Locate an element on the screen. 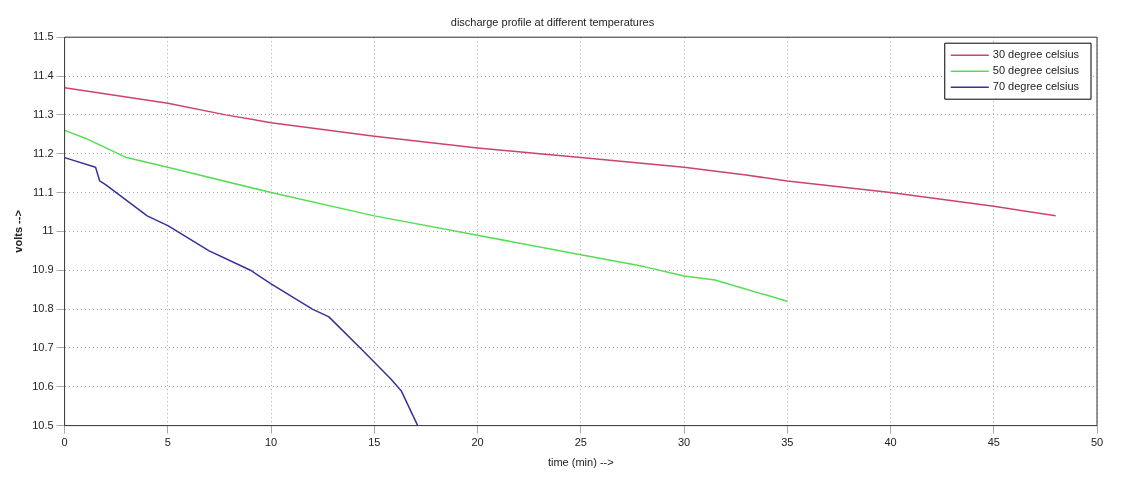 The height and width of the screenshot is (482, 1123). y-tick-label: 10.7 is located at coordinates (43, 346).